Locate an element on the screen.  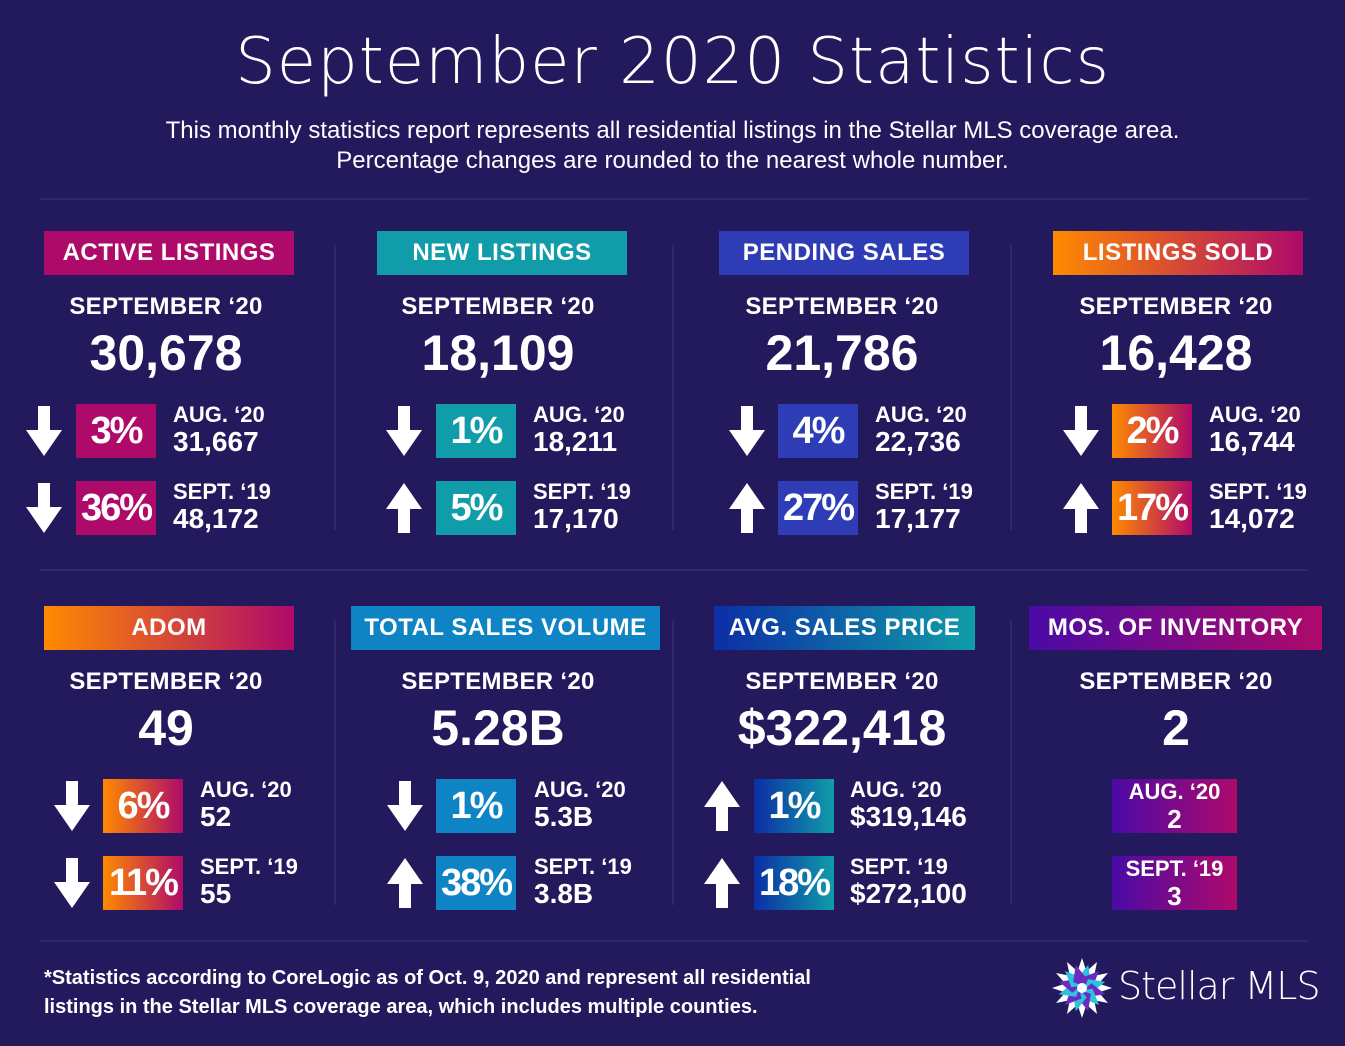
card-header: AVG. SALES PRICE is located at coordinates (844, 628).